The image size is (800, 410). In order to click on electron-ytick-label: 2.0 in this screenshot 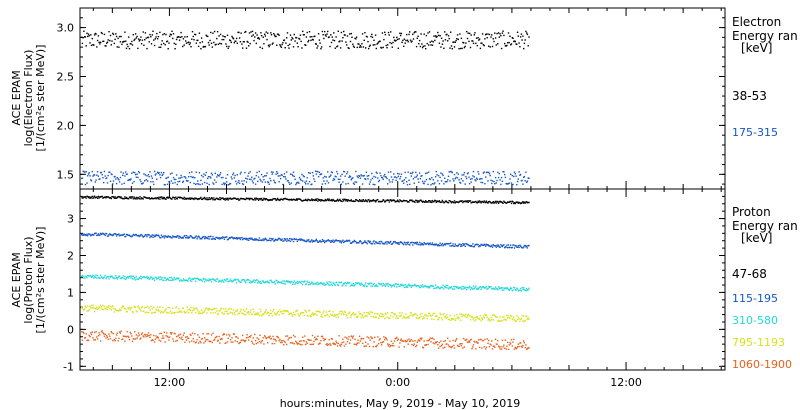, I will do `click(66, 125)`.